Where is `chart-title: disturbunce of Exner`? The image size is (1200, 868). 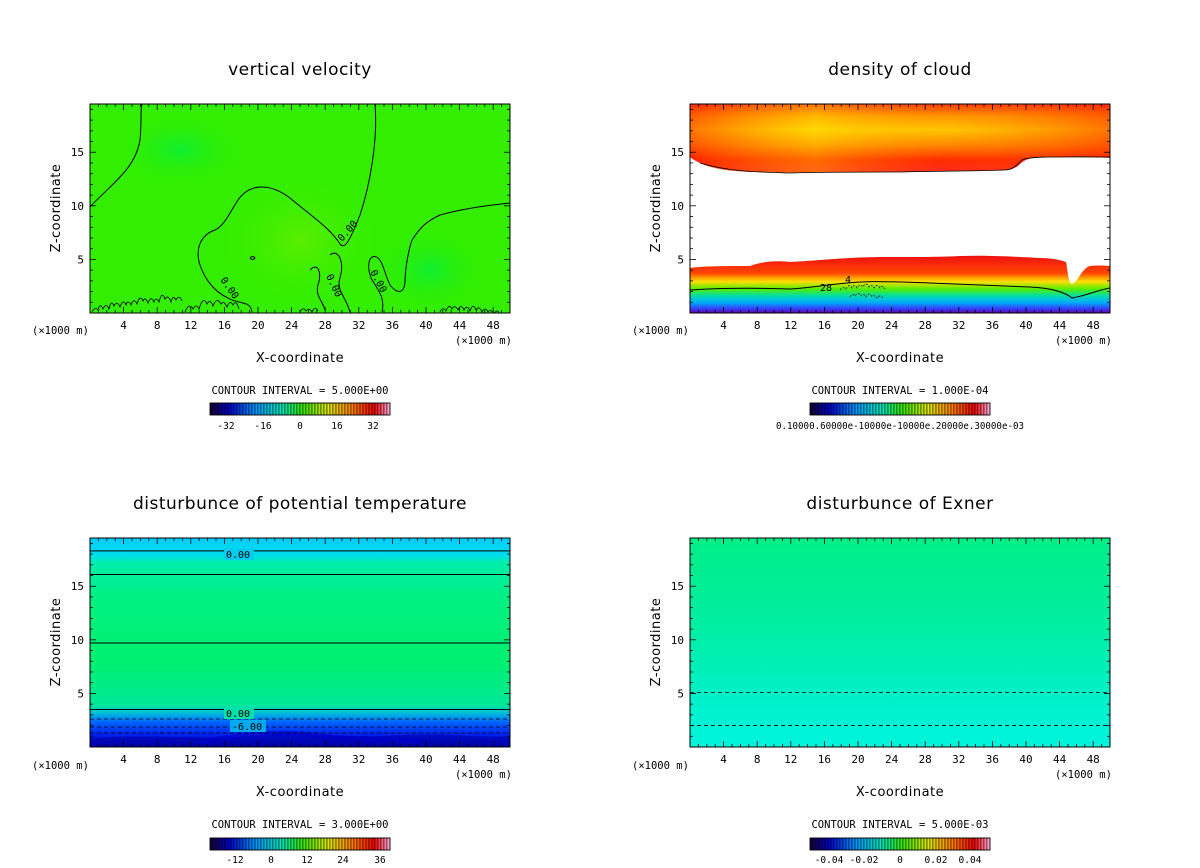 chart-title: disturbunce of Exner is located at coordinates (899, 504).